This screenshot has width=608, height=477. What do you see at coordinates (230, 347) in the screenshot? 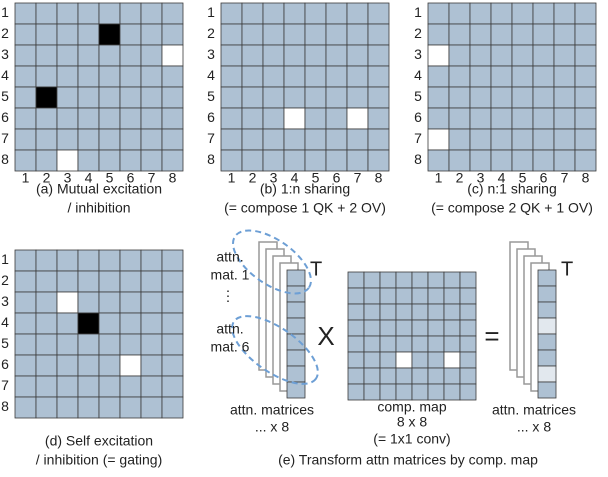
I see `matrix-label: mat. 6` at bounding box center [230, 347].